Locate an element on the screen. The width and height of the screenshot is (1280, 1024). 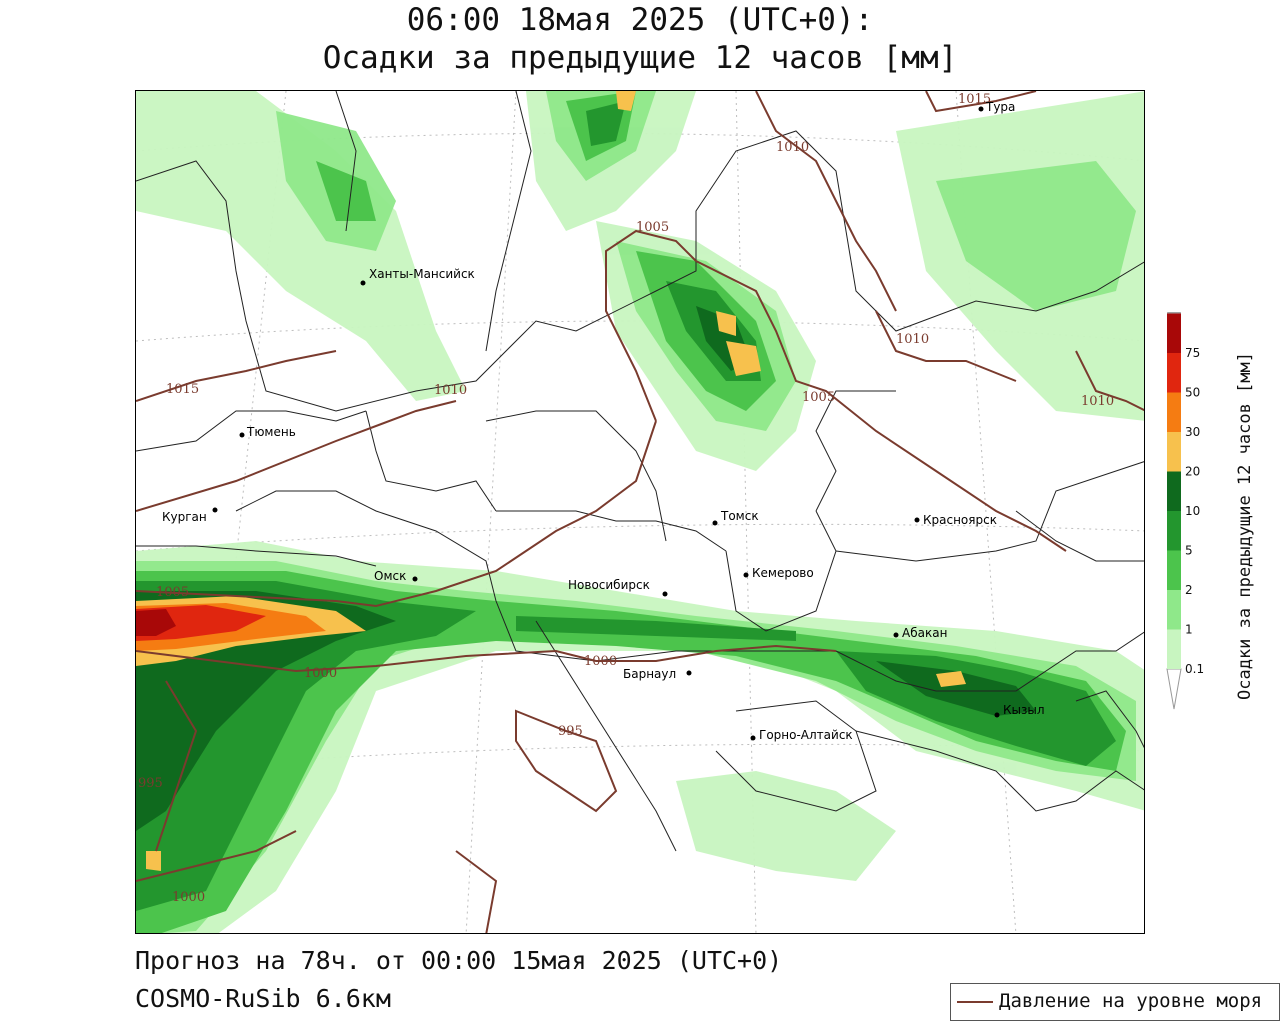
isobar-legend-line is located at coordinates (975, 1002).